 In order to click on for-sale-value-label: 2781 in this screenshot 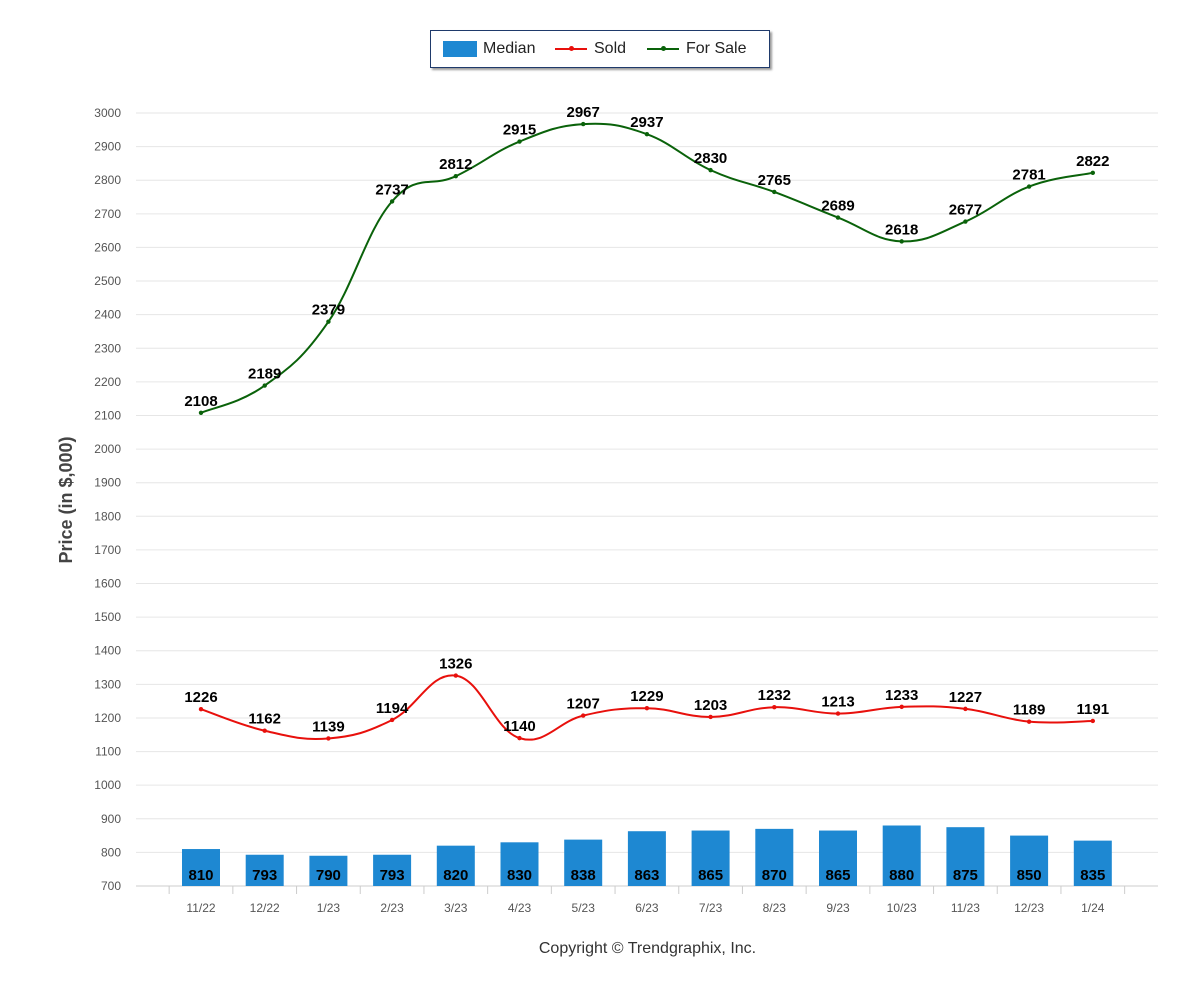, I will do `click(1028, 175)`.